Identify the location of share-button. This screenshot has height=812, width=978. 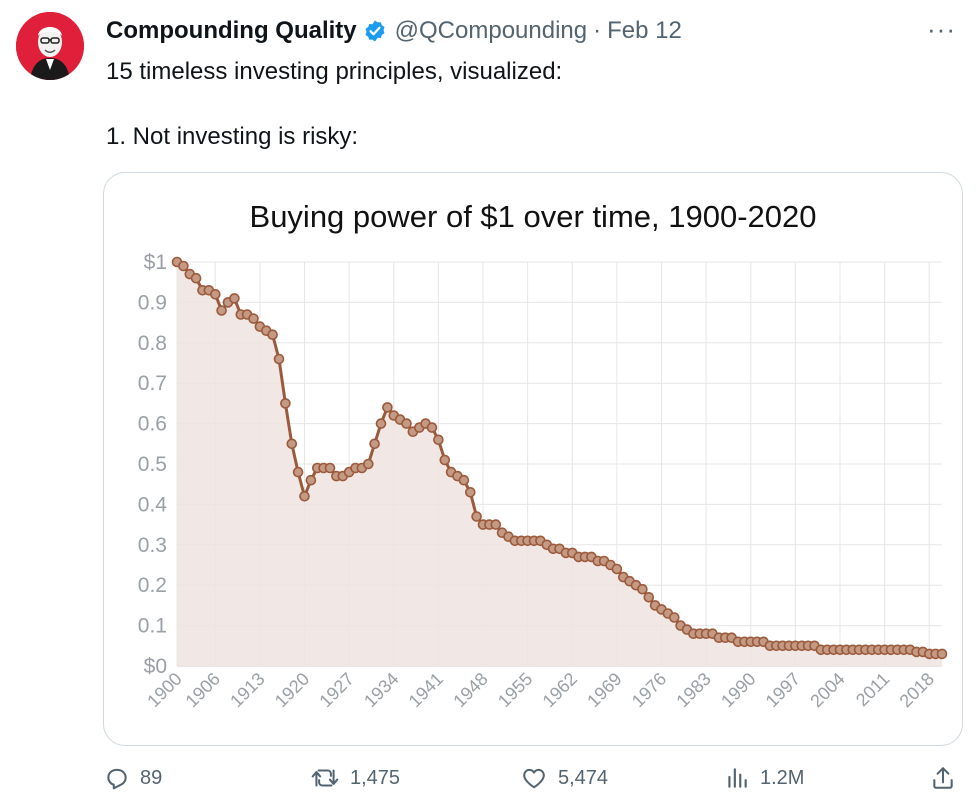
(948, 778).